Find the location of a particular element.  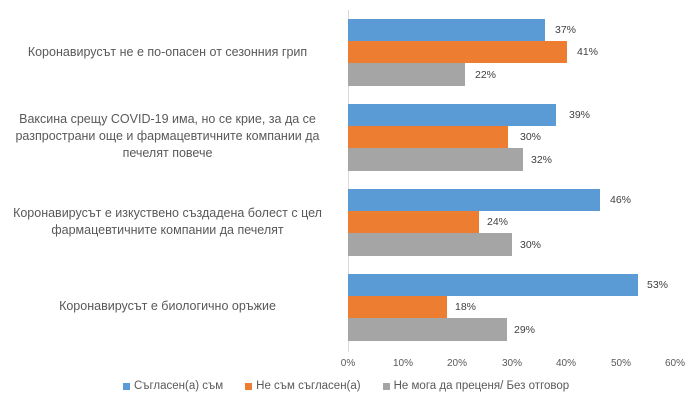

legend-item-agree: Съгласен(а) съм is located at coordinates (173, 386).